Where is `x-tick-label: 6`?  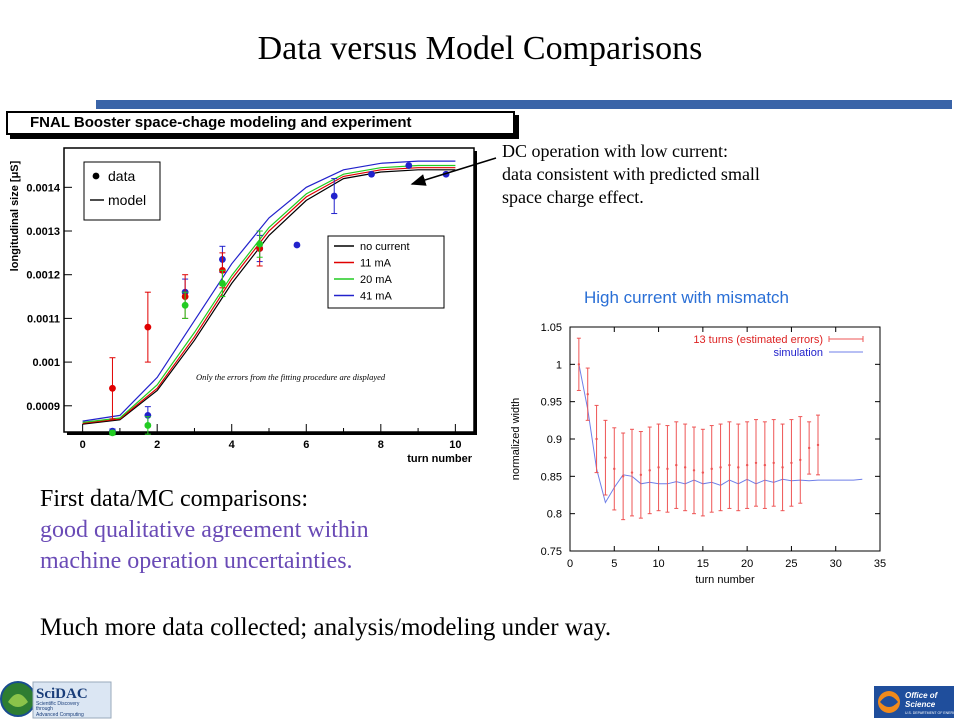
x-tick-label: 6 is located at coordinates (306, 445).